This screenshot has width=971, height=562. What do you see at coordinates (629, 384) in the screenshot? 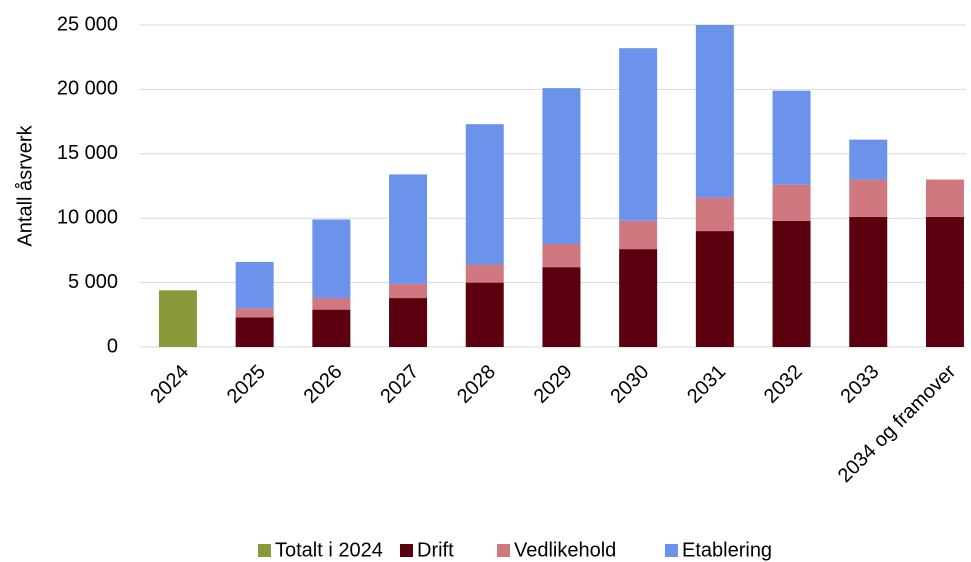
I see `x-tick-label: 2030` at bounding box center [629, 384].